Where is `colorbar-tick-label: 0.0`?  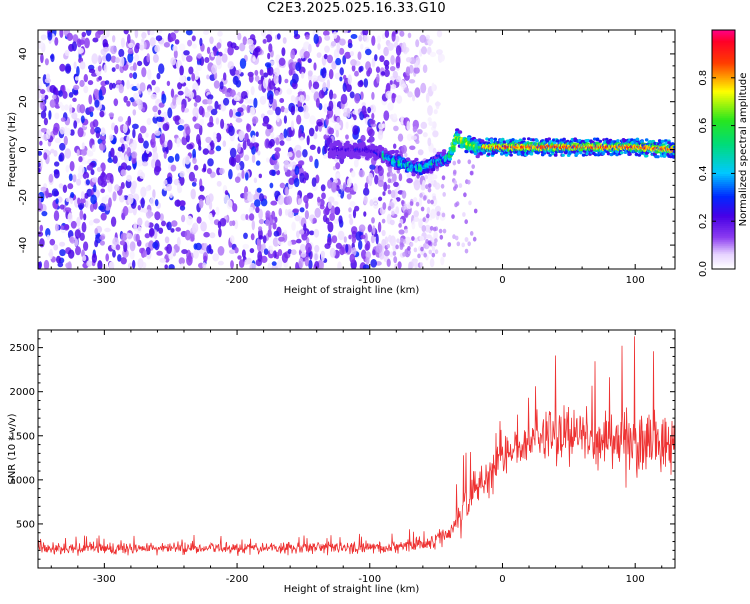 colorbar-tick-label: 0.0 is located at coordinates (703, 269).